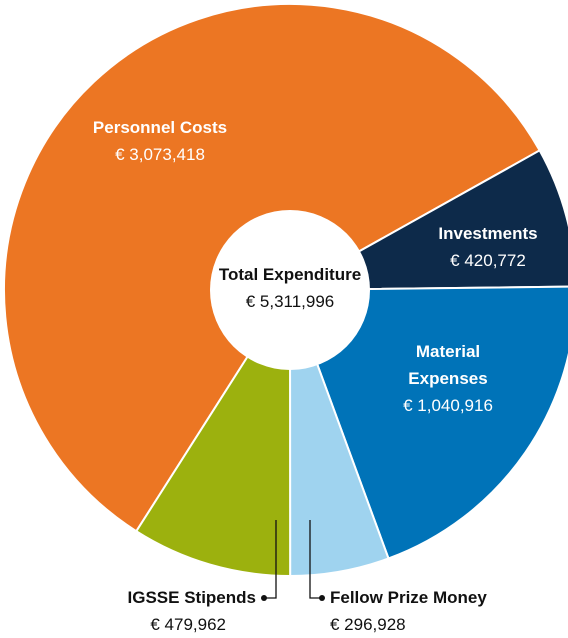 Image resolution: width=568 pixels, height=638 pixels. What do you see at coordinates (488, 260) in the screenshot?
I see `value-label: € 420,772` at bounding box center [488, 260].